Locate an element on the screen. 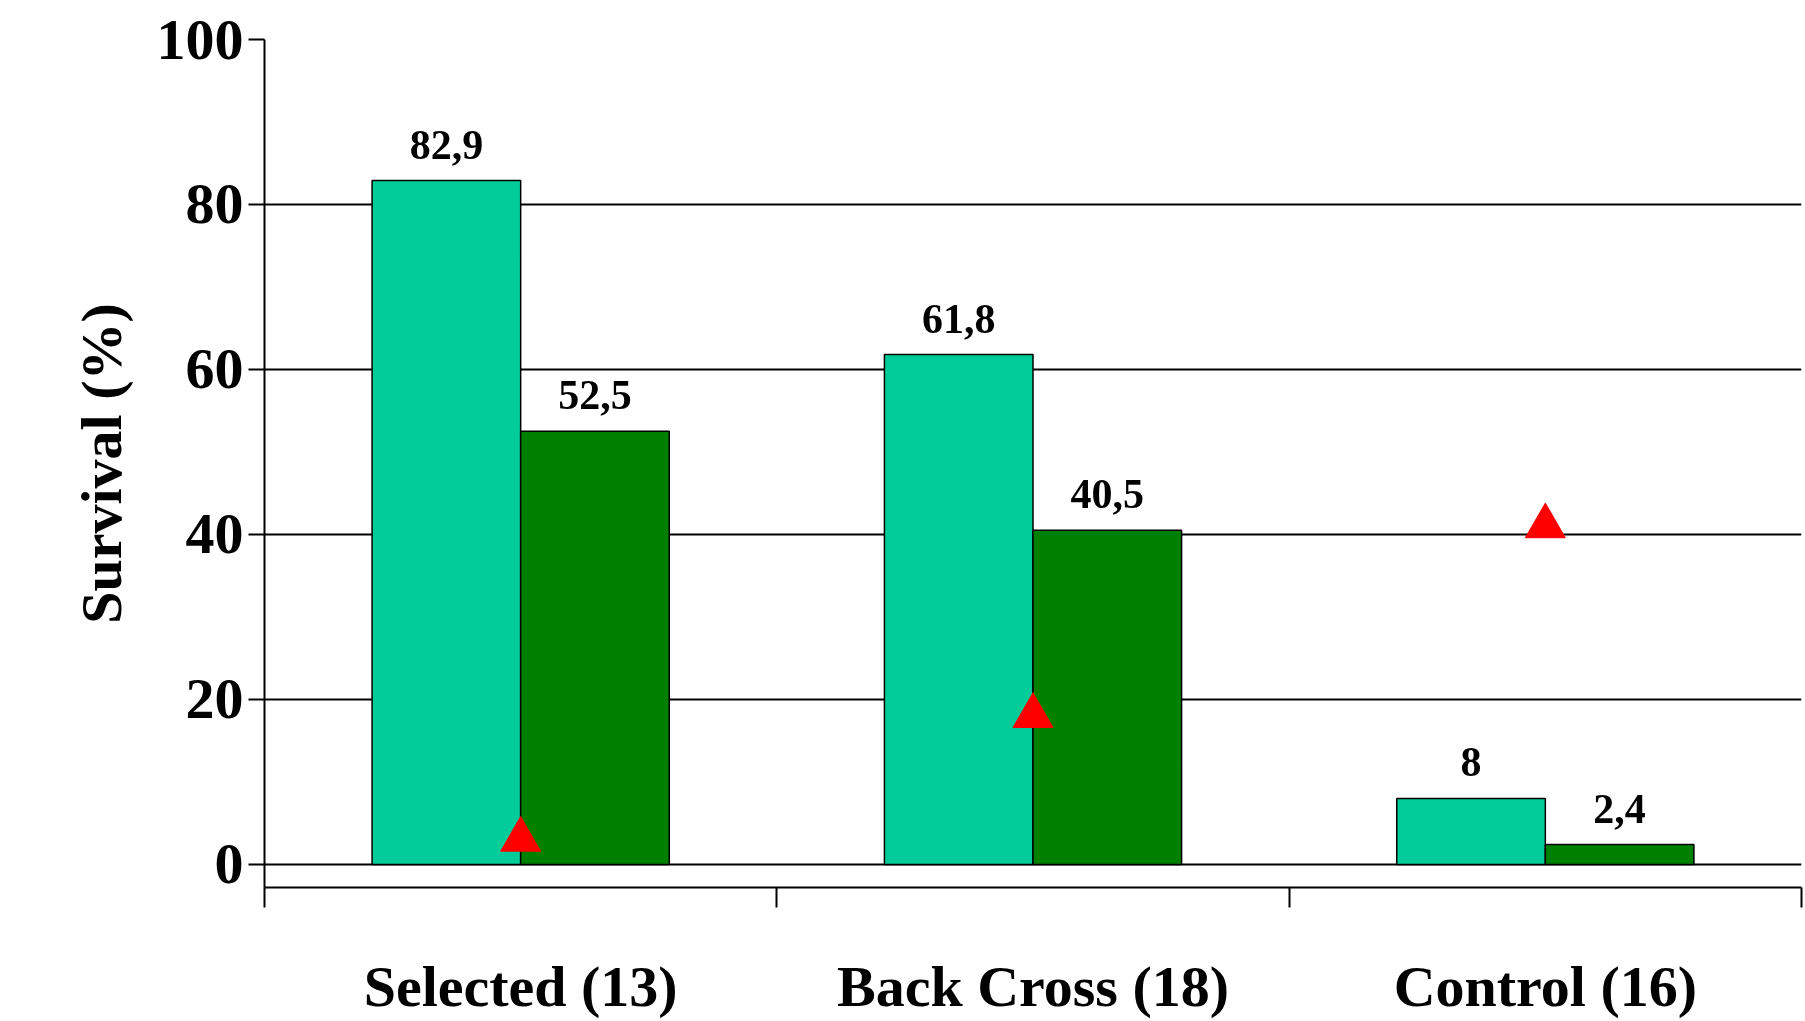 The height and width of the screenshot is (1021, 1805). y-tick-label: 20 is located at coordinates (214, 699).